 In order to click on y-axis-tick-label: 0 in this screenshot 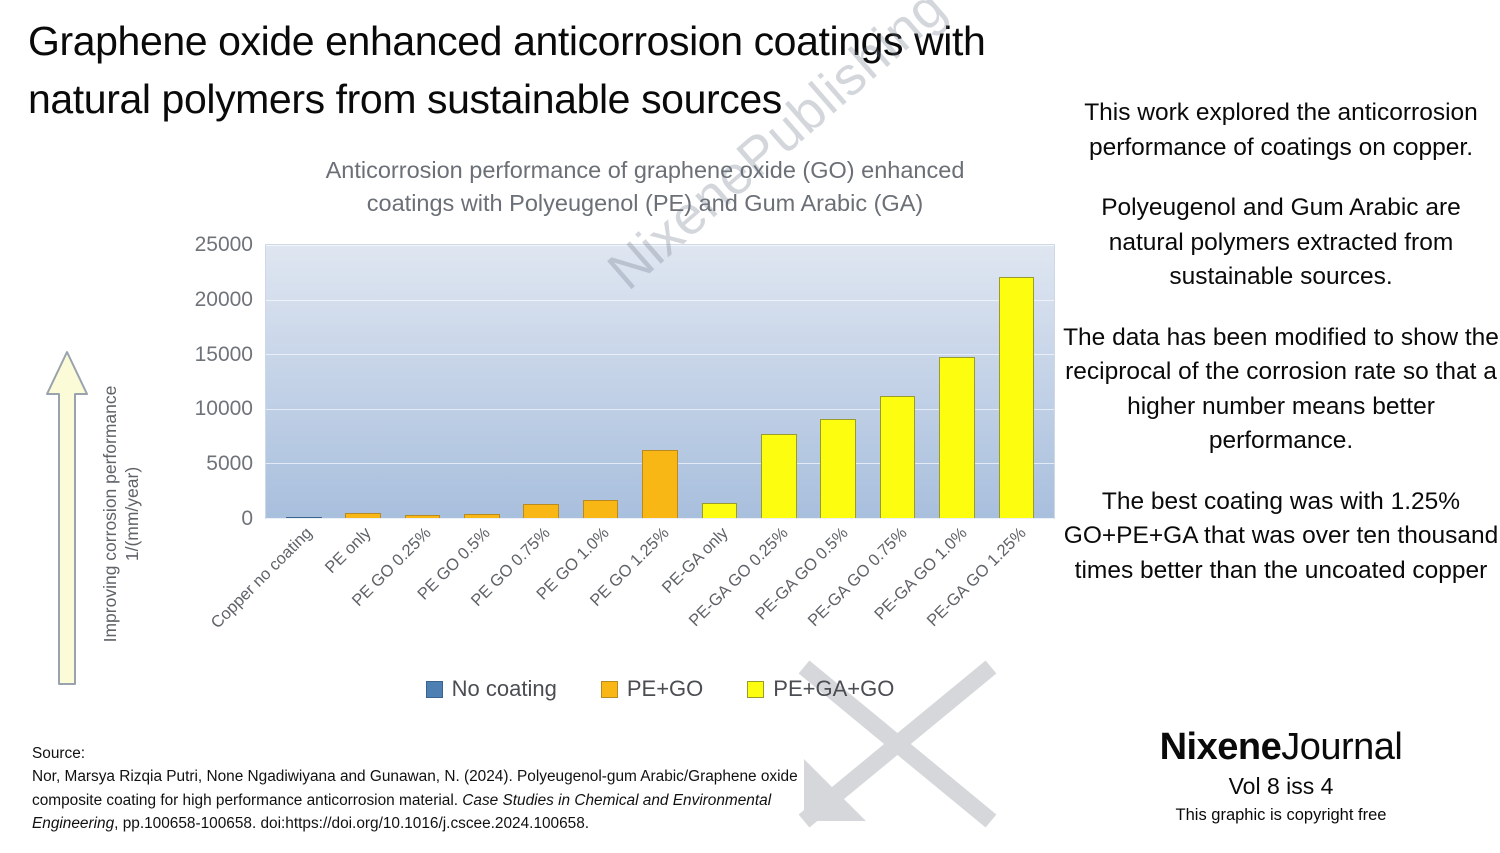, I will do `click(247, 518)`.